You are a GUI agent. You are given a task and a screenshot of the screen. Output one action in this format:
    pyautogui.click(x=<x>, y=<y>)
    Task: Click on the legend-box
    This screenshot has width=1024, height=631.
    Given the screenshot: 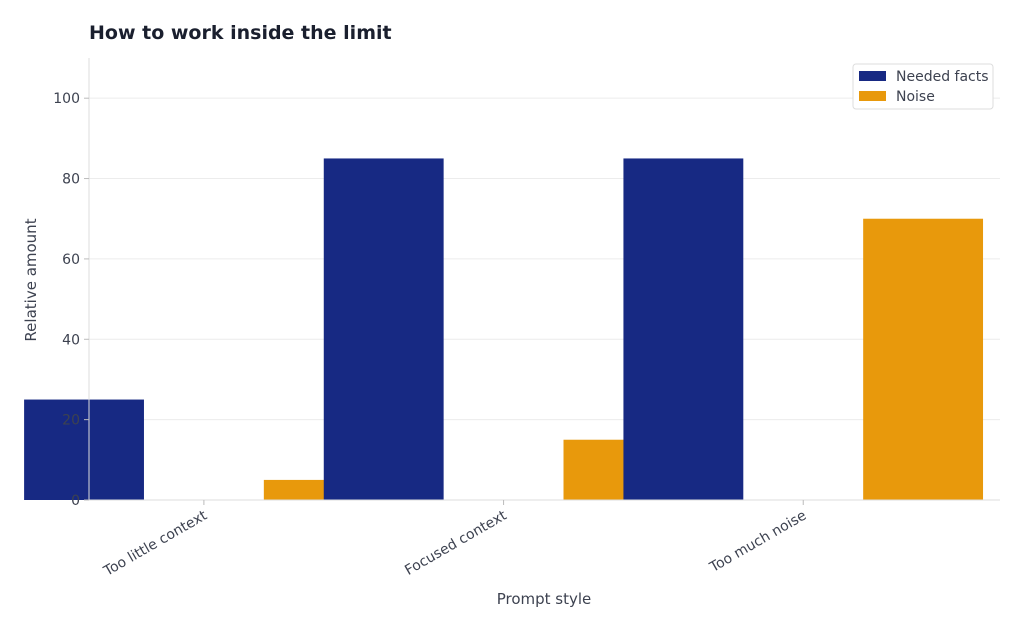 What is the action you would take?
    pyautogui.click(x=923, y=86)
    